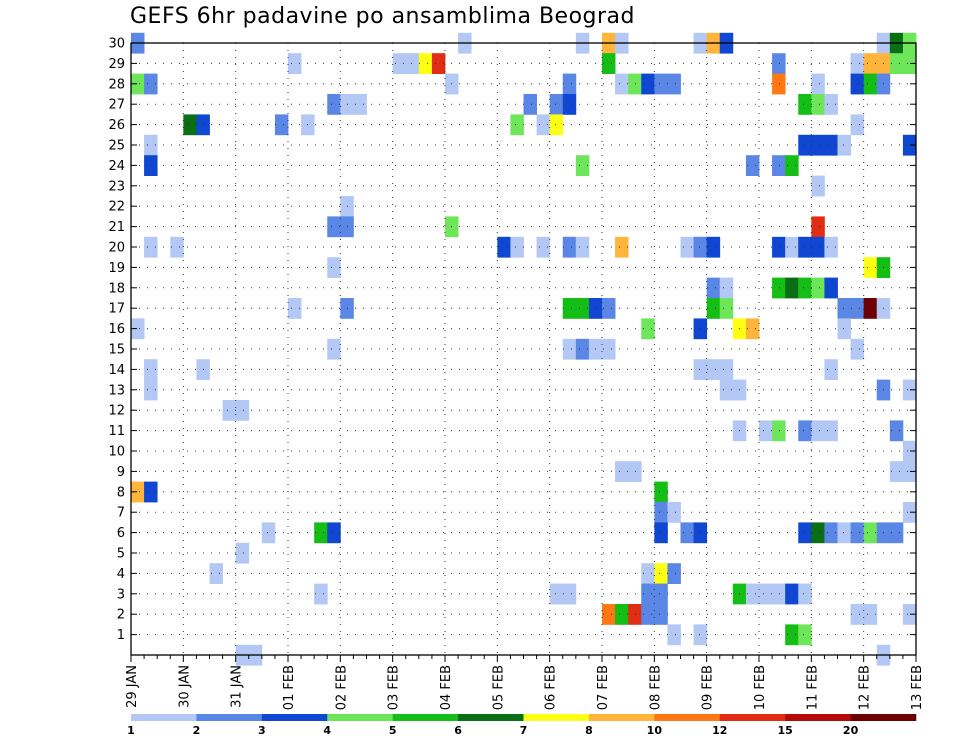 Image resolution: width=960 pixels, height=742 pixels. I want to click on colorbar: 1 2 3 4 5 6 7 8 10 12 15 20, so click(522, 725).